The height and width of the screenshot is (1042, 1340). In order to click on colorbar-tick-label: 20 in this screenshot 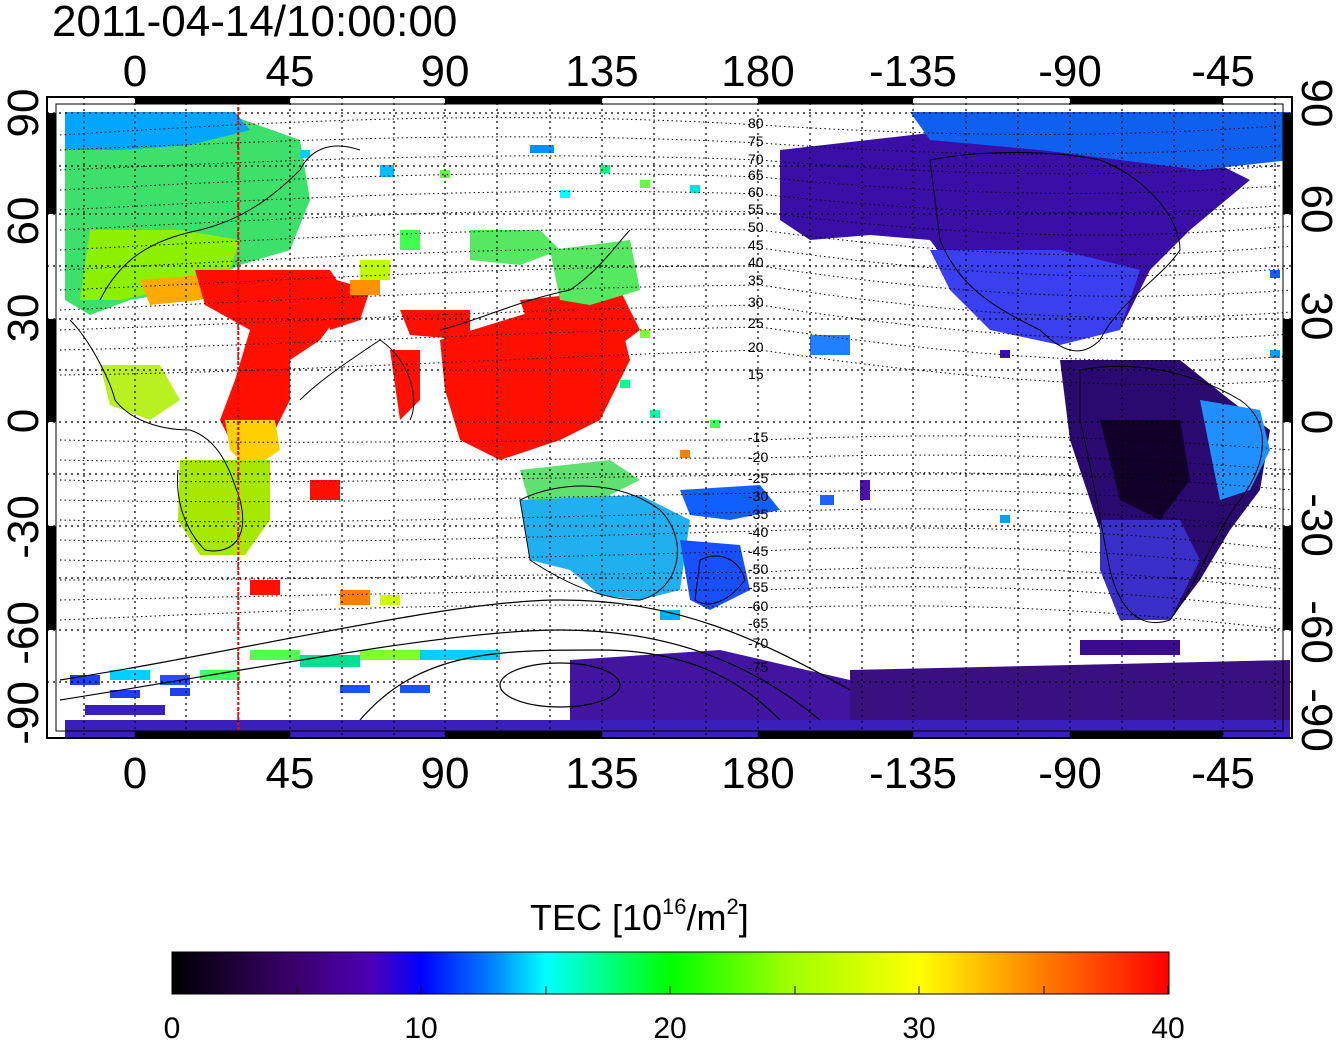, I will do `click(669, 1027)`.